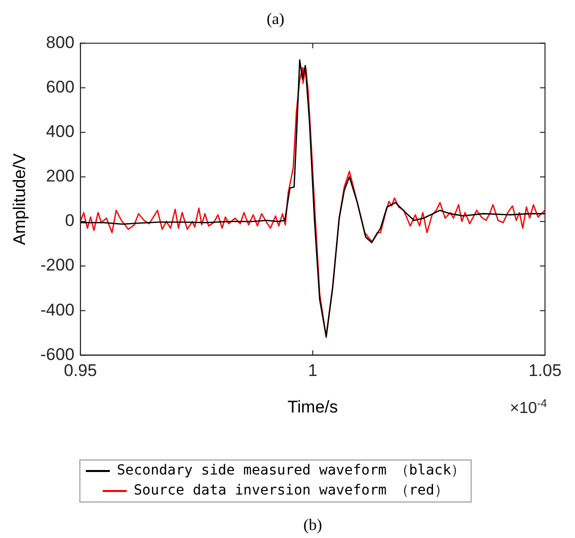 The width and height of the screenshot is (575, 538). Describe the element at coordinates (57, 354) in the screenshot. I see `y-tick-label: -600` at that location.